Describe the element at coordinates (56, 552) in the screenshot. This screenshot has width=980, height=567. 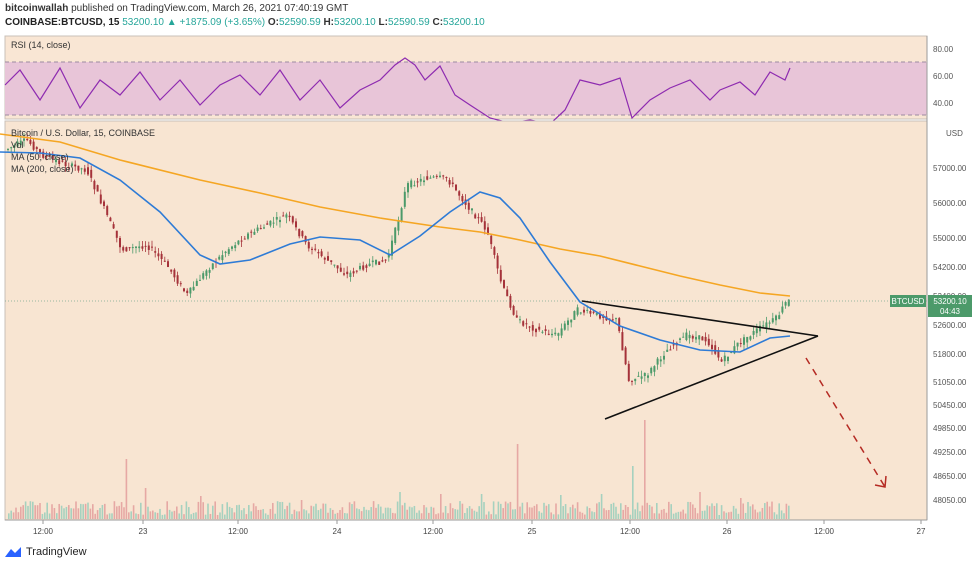
I see `footer-brand: TradingView` at that location.